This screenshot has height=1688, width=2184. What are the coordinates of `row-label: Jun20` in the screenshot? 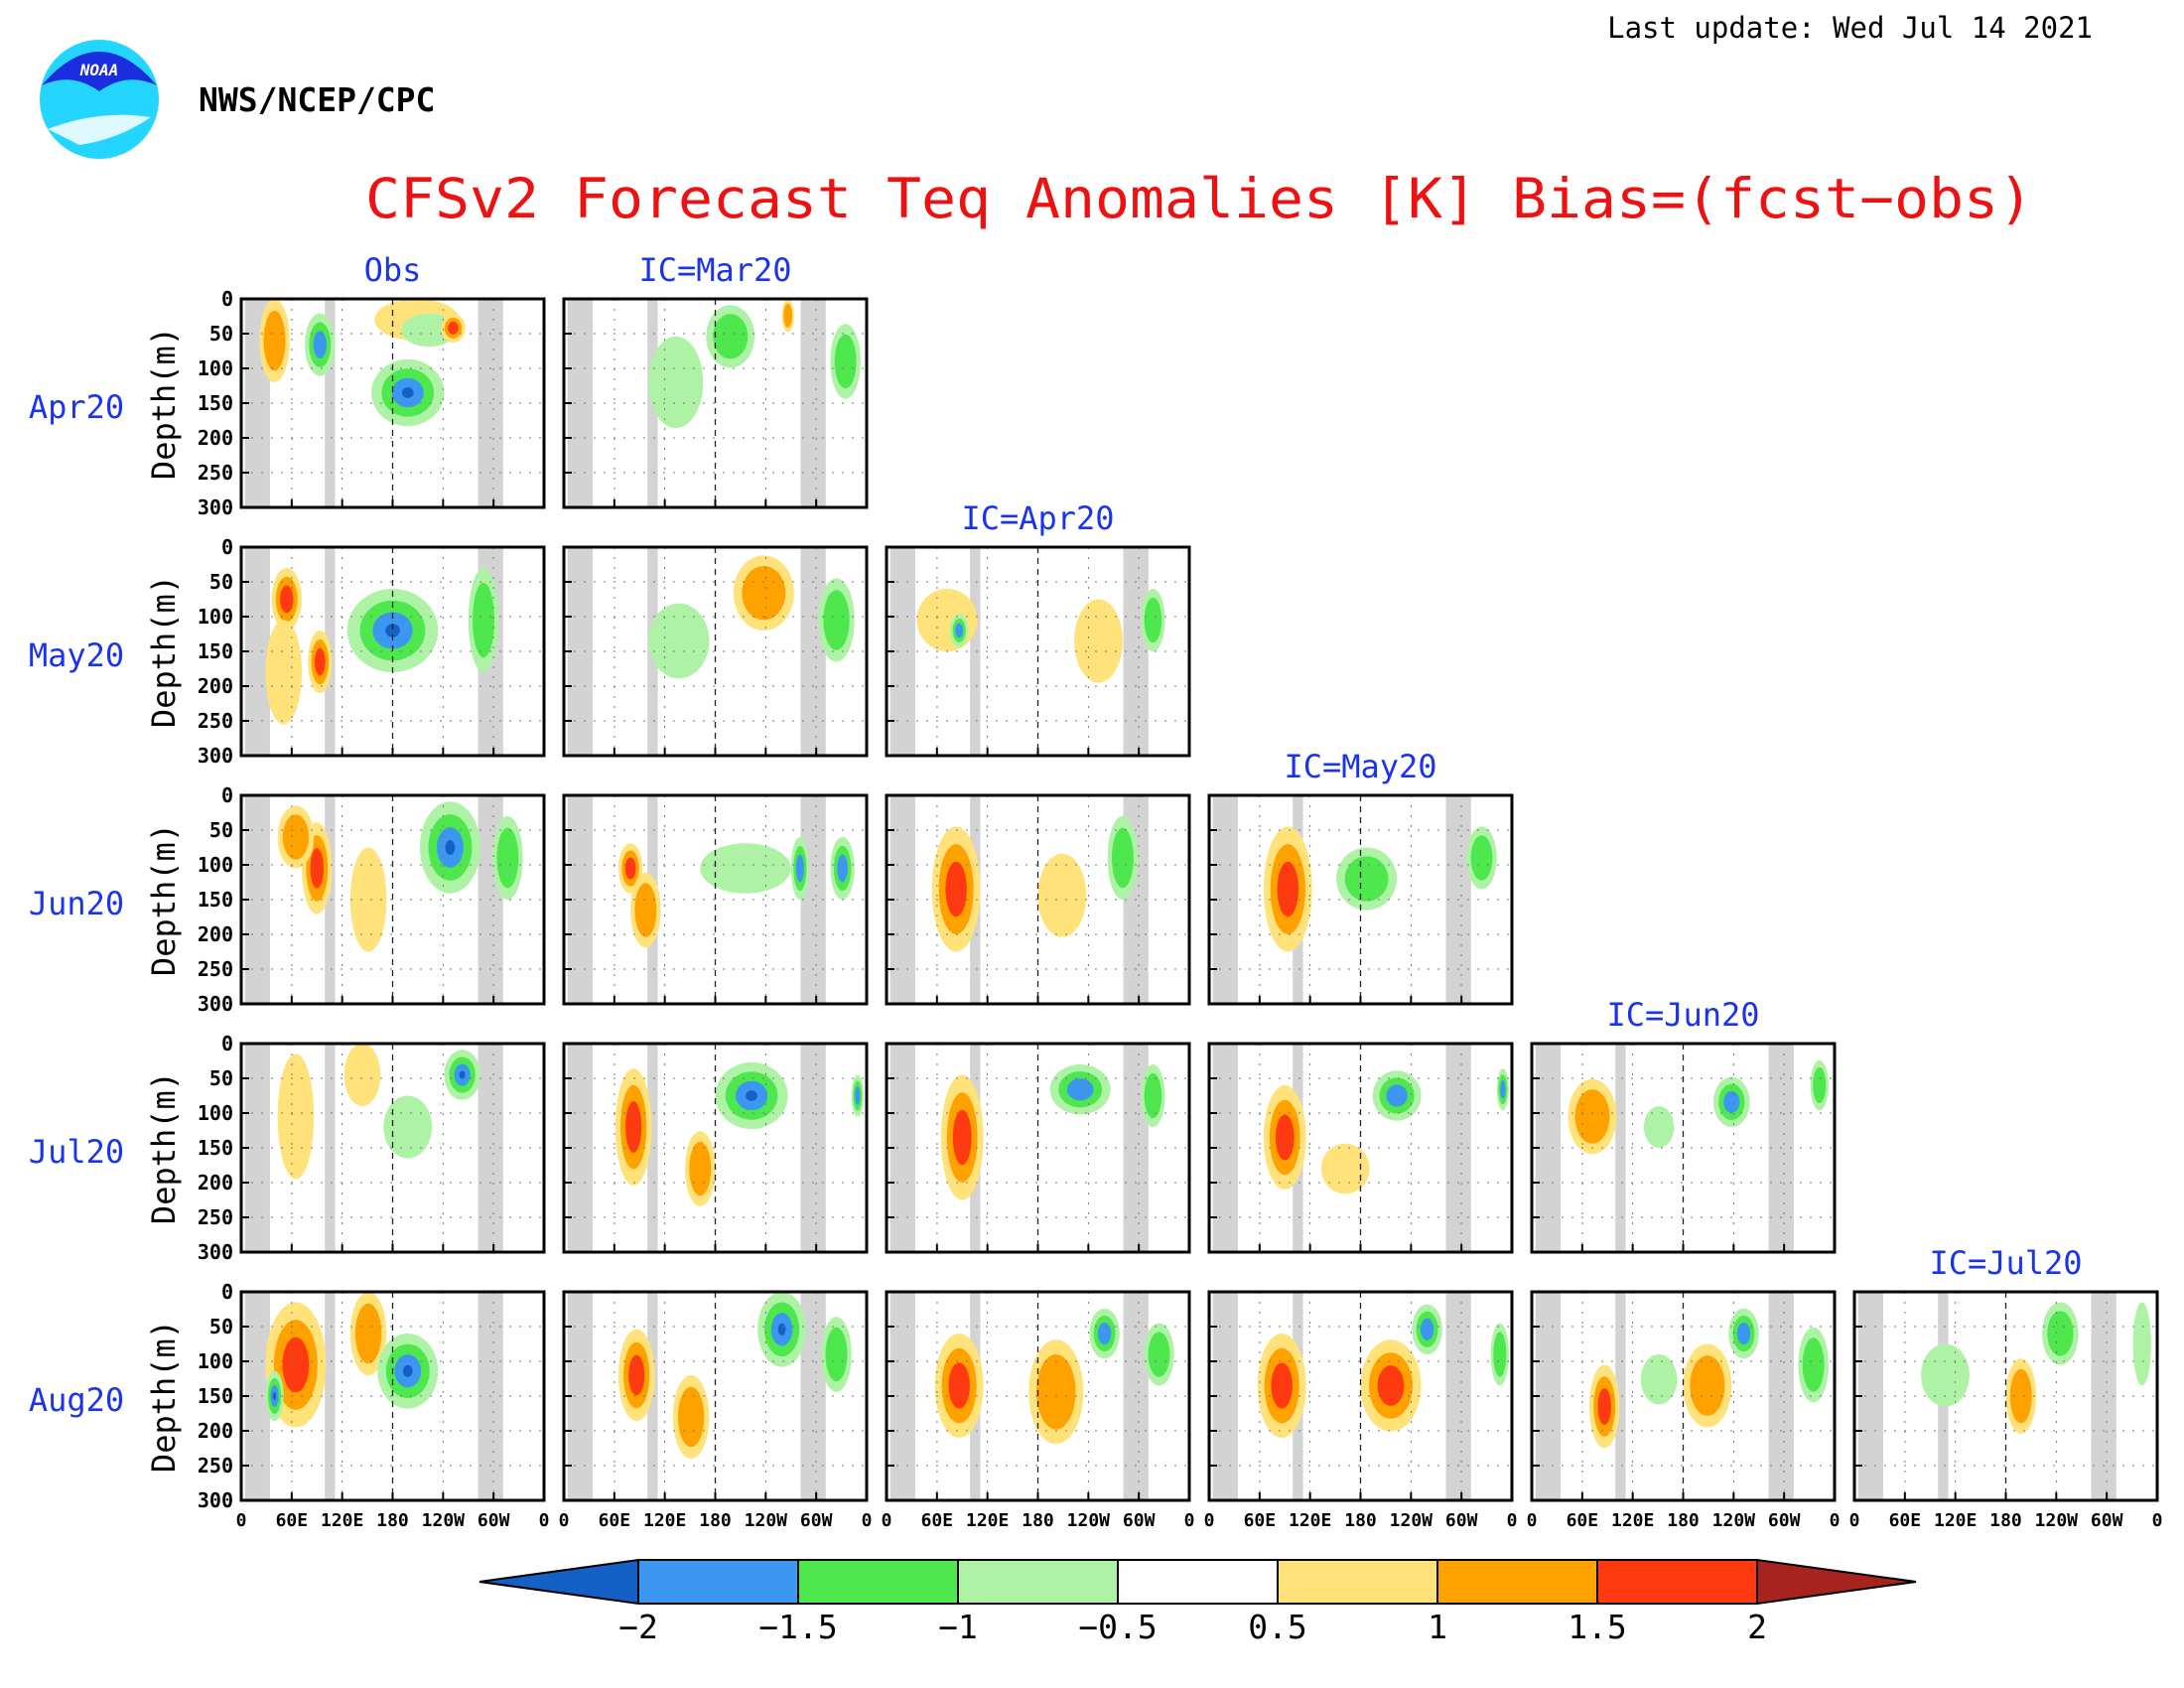 It's located at (76, 903).